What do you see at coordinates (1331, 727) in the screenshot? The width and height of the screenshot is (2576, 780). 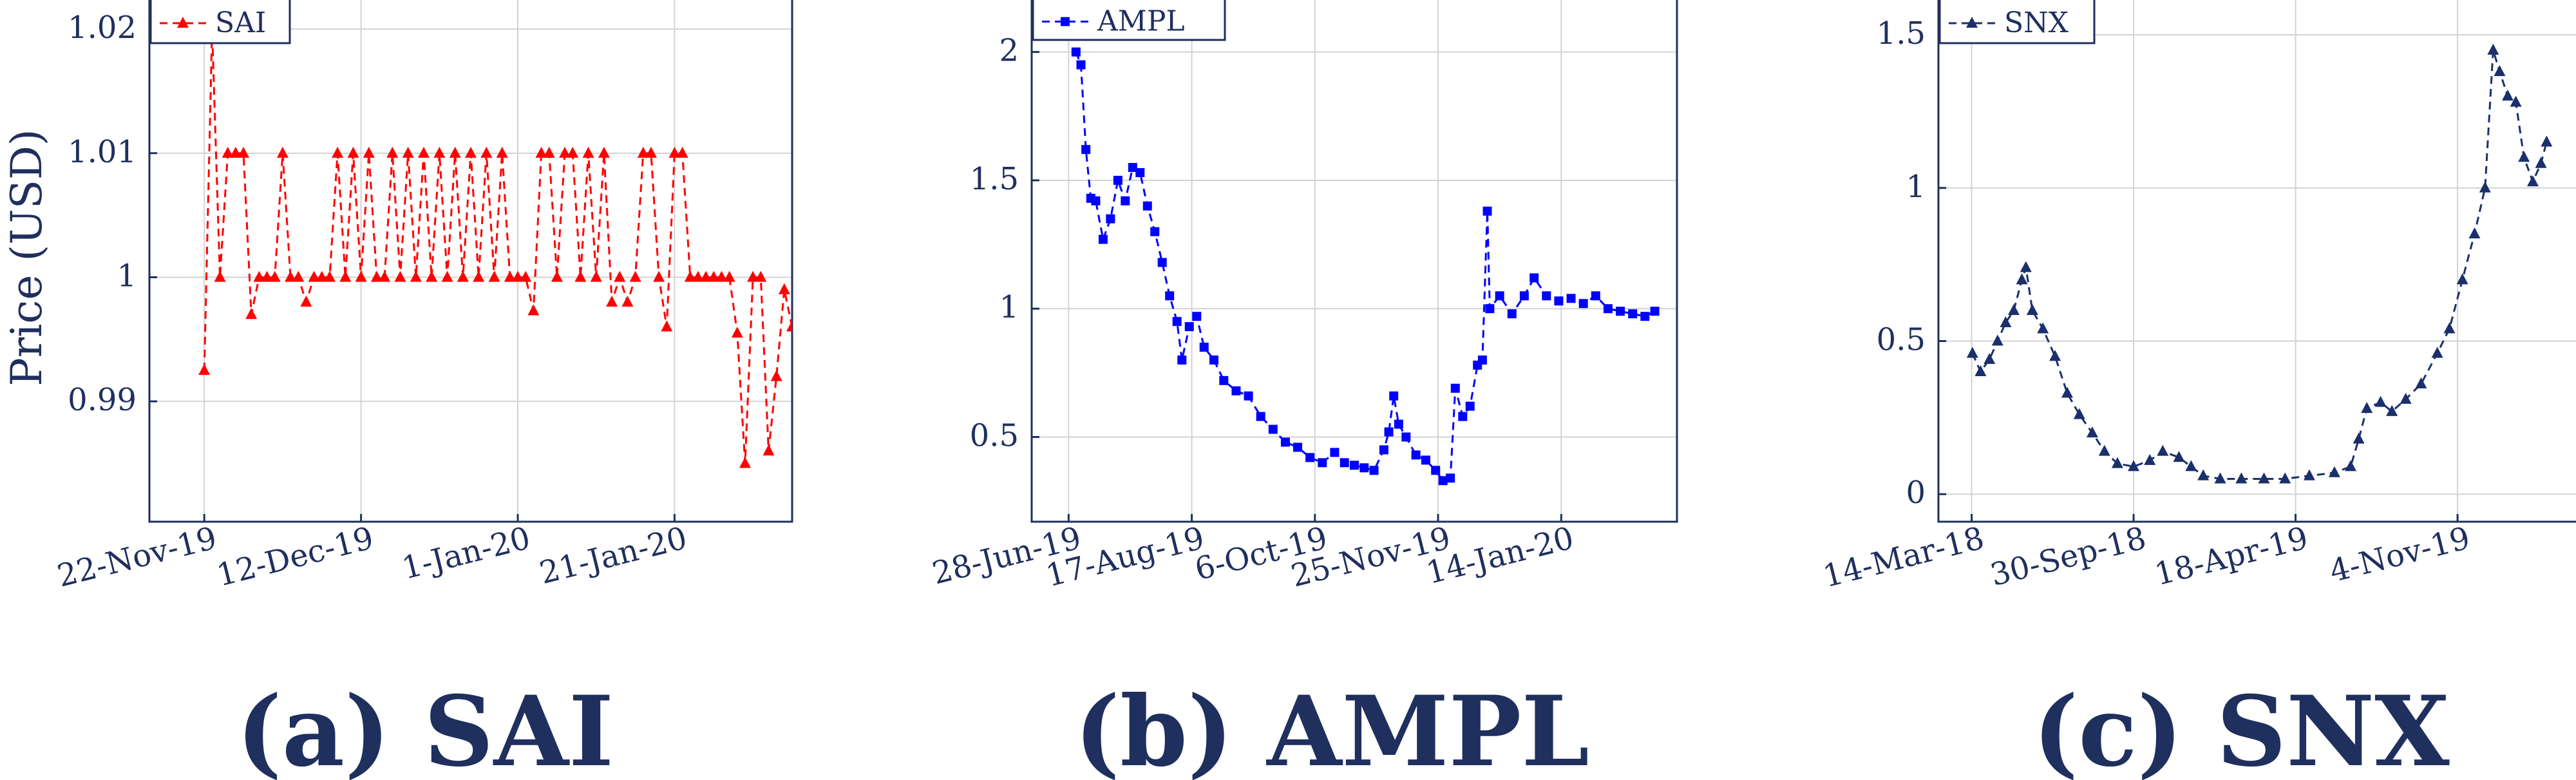 I see `panel-caption-1: (b) AMPL` at bounding box center [1331, 727].